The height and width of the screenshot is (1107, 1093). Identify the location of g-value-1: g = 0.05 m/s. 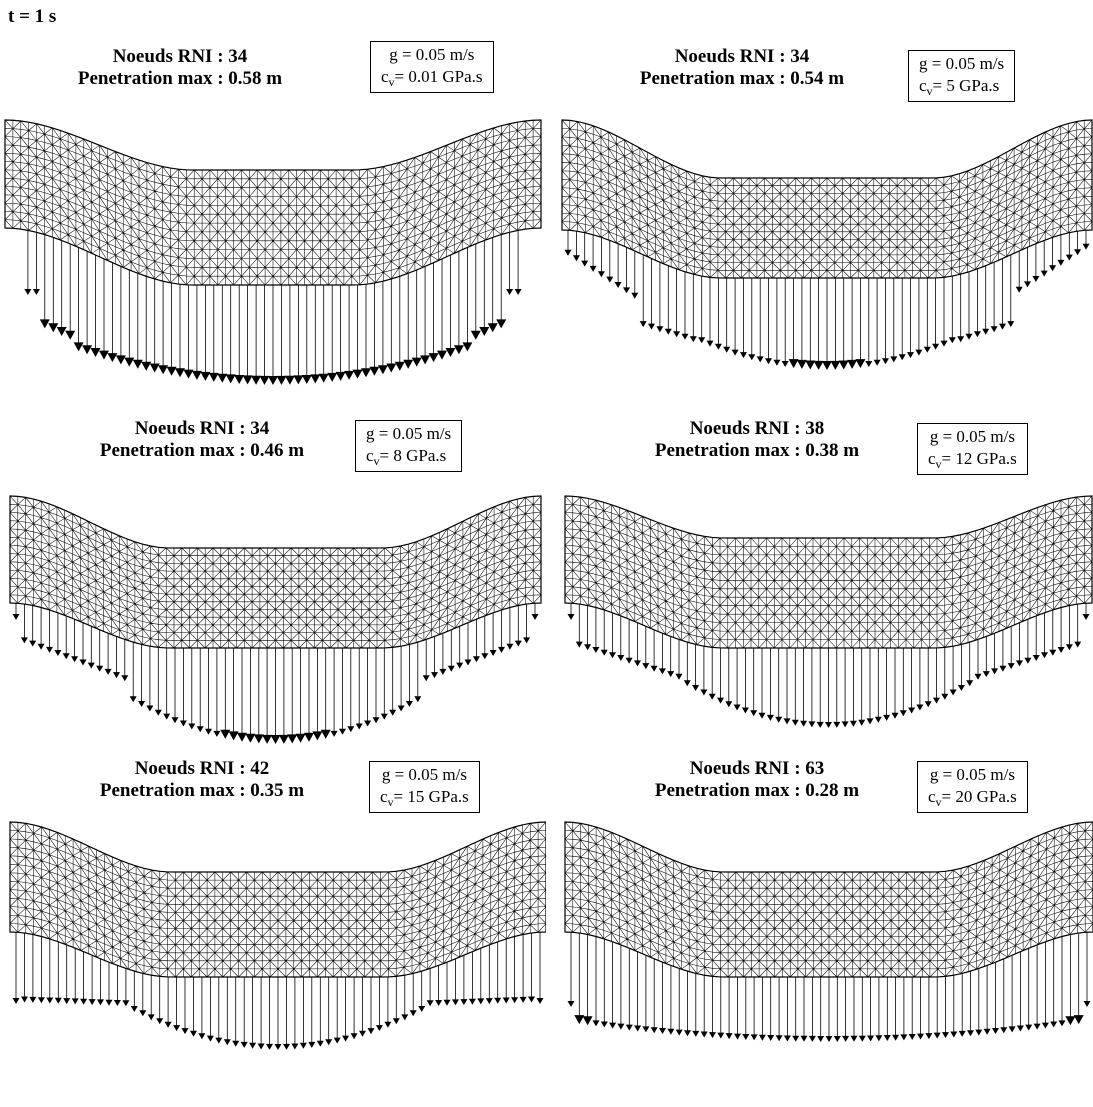
(432, 54).